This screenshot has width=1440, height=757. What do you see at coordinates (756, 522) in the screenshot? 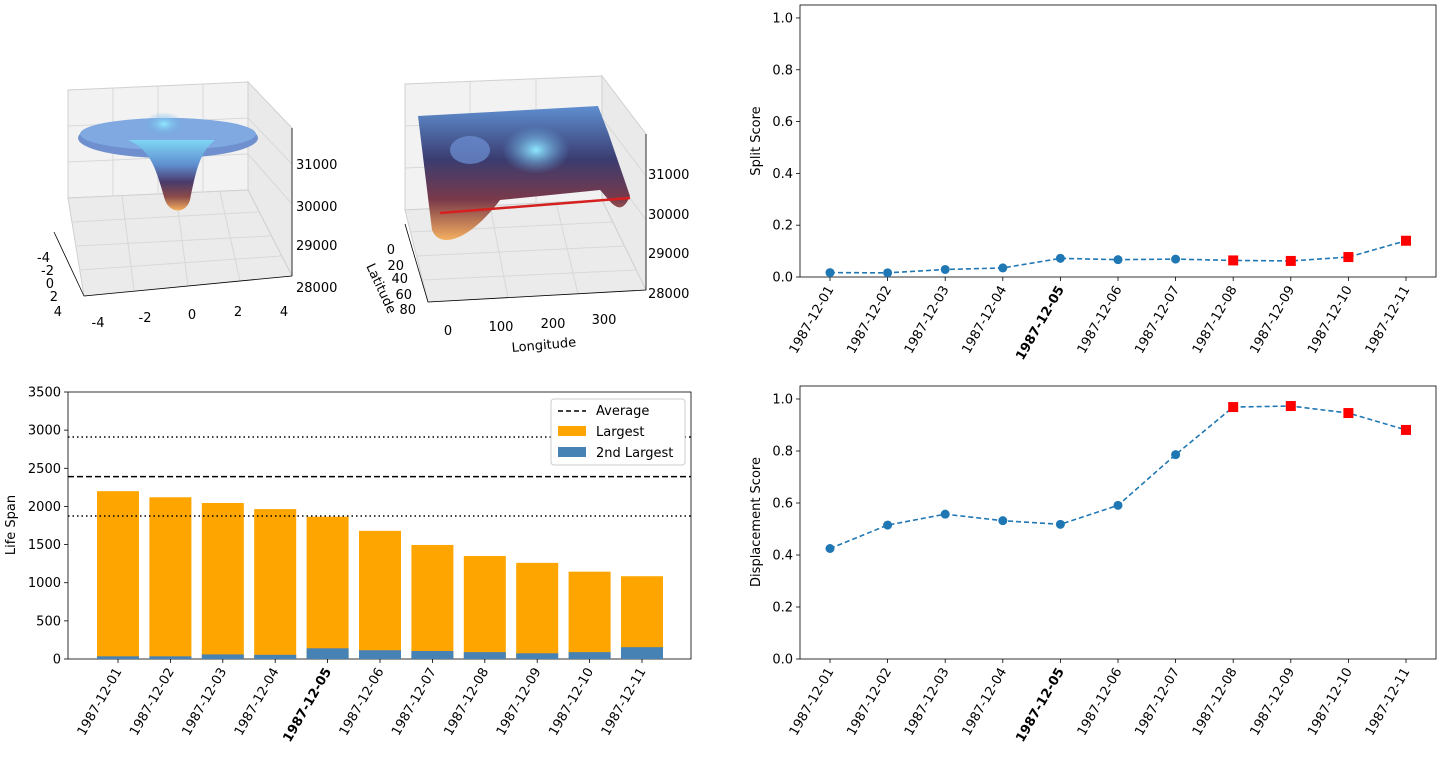
I see `disp-ylabel: Displacement Score` at bounding box center [756, 522].